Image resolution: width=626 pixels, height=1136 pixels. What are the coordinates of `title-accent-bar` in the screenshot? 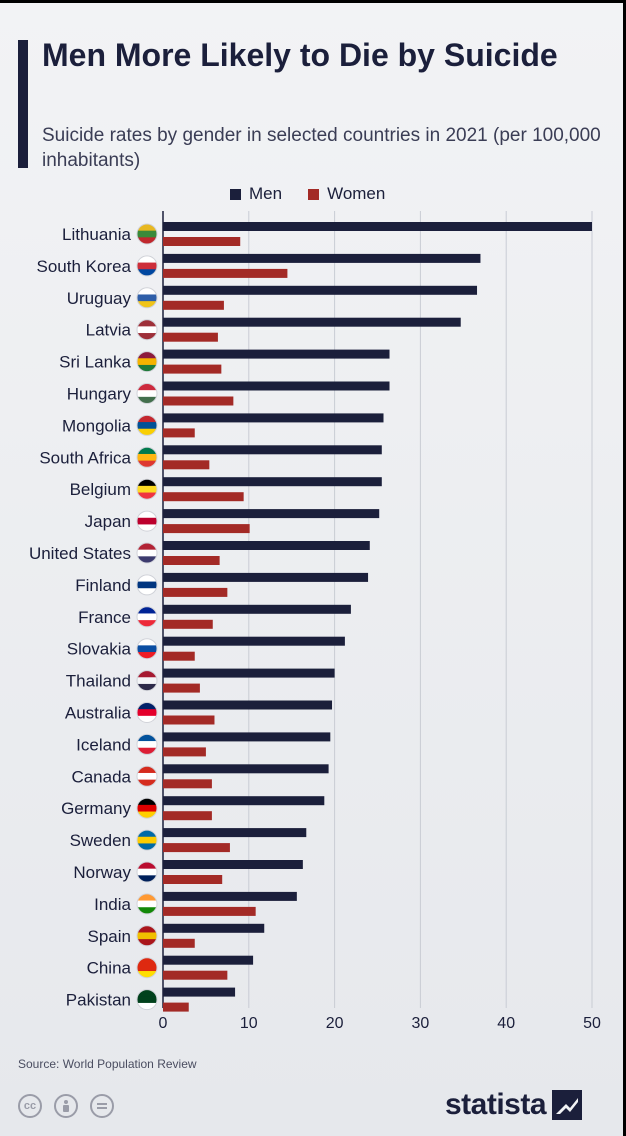 It's located at (23, 104).